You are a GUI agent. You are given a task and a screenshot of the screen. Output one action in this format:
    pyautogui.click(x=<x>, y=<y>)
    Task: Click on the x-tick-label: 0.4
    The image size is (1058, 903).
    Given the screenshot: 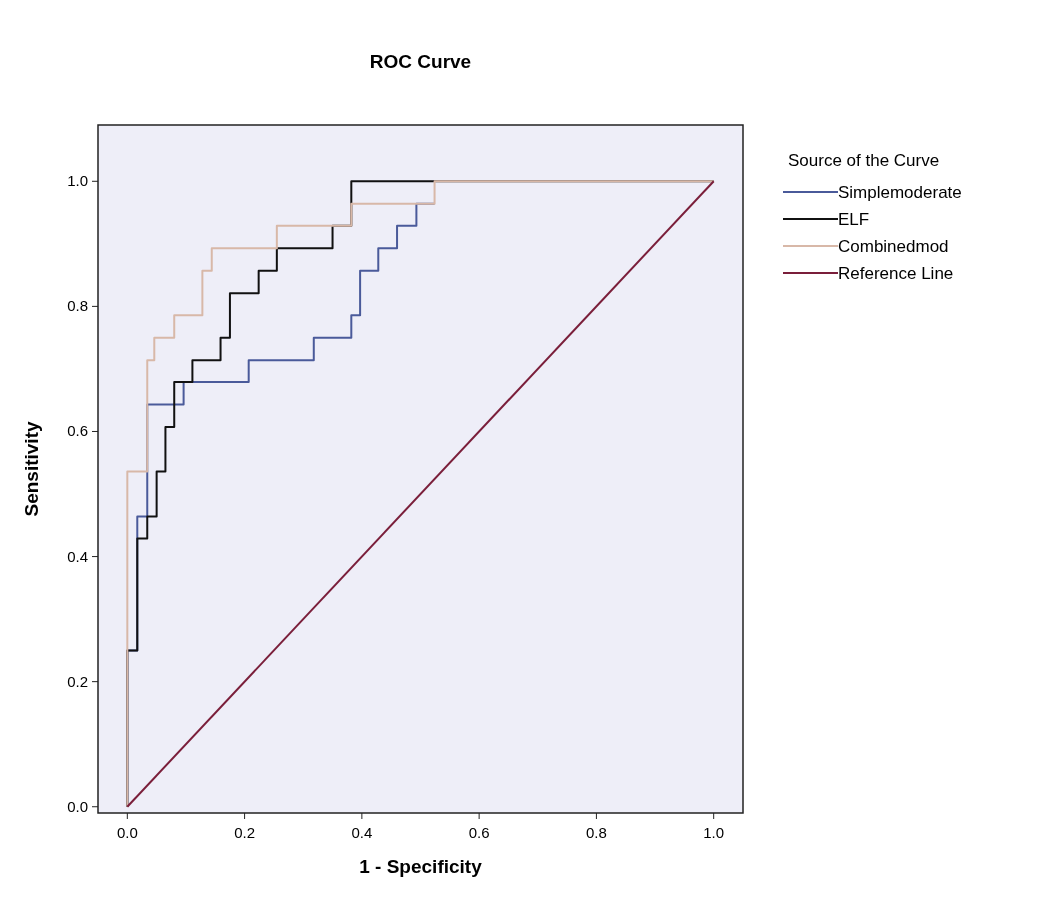 What is the action you would take?
    pyautogui.click(x=362, y=832)
    